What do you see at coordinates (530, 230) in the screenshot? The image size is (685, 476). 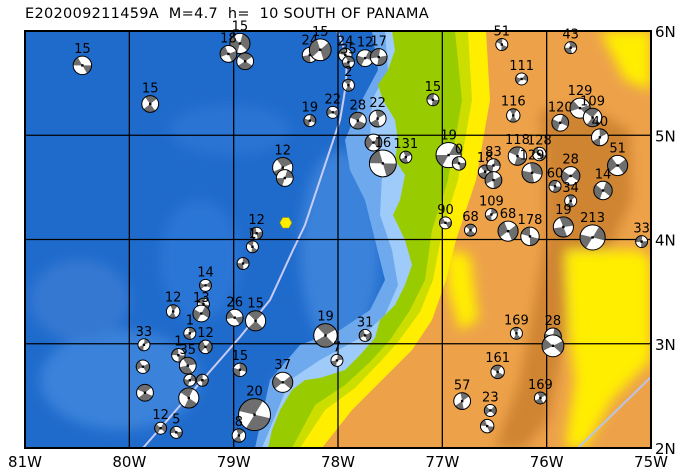 I see `focal-mechanism-beachball: 178` at bounding box center [530, 230].